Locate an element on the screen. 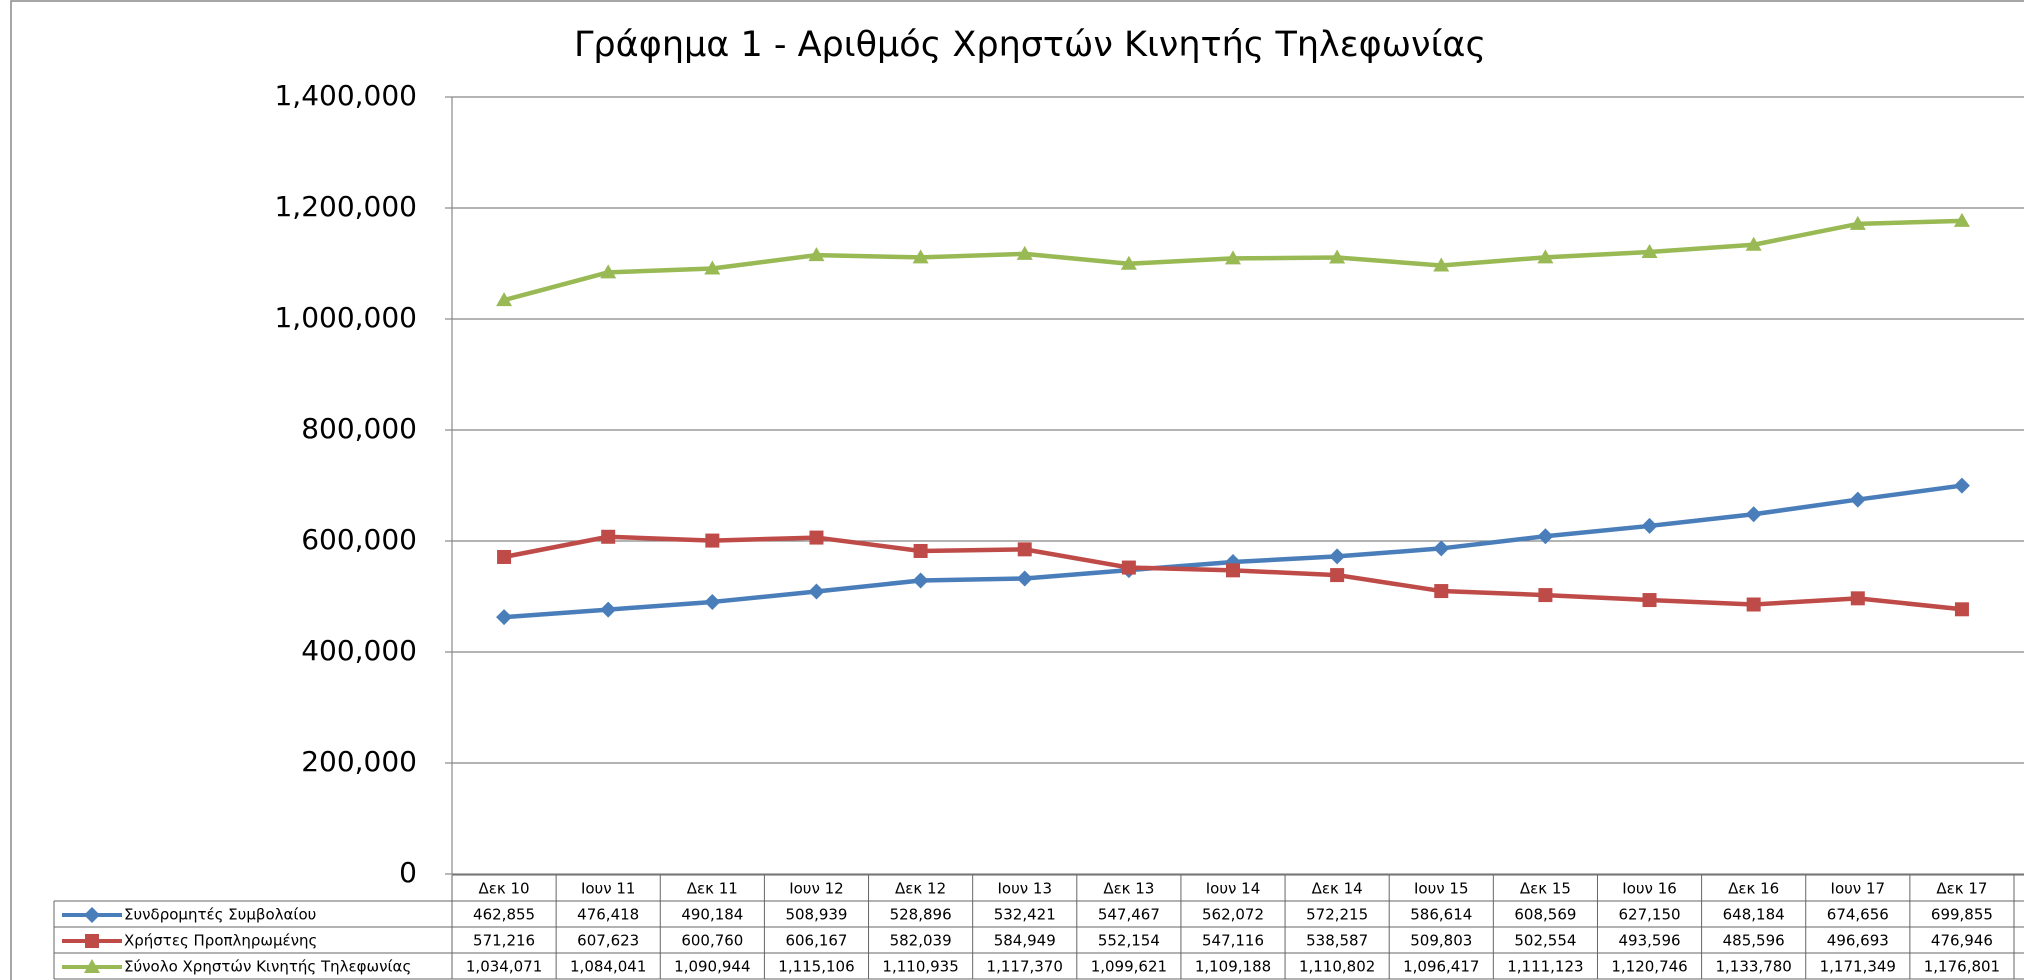 The height and width of the screenshot is (980, 2024). x-tick-label: Ιουν 16 is located at coordinates (1649, 889).